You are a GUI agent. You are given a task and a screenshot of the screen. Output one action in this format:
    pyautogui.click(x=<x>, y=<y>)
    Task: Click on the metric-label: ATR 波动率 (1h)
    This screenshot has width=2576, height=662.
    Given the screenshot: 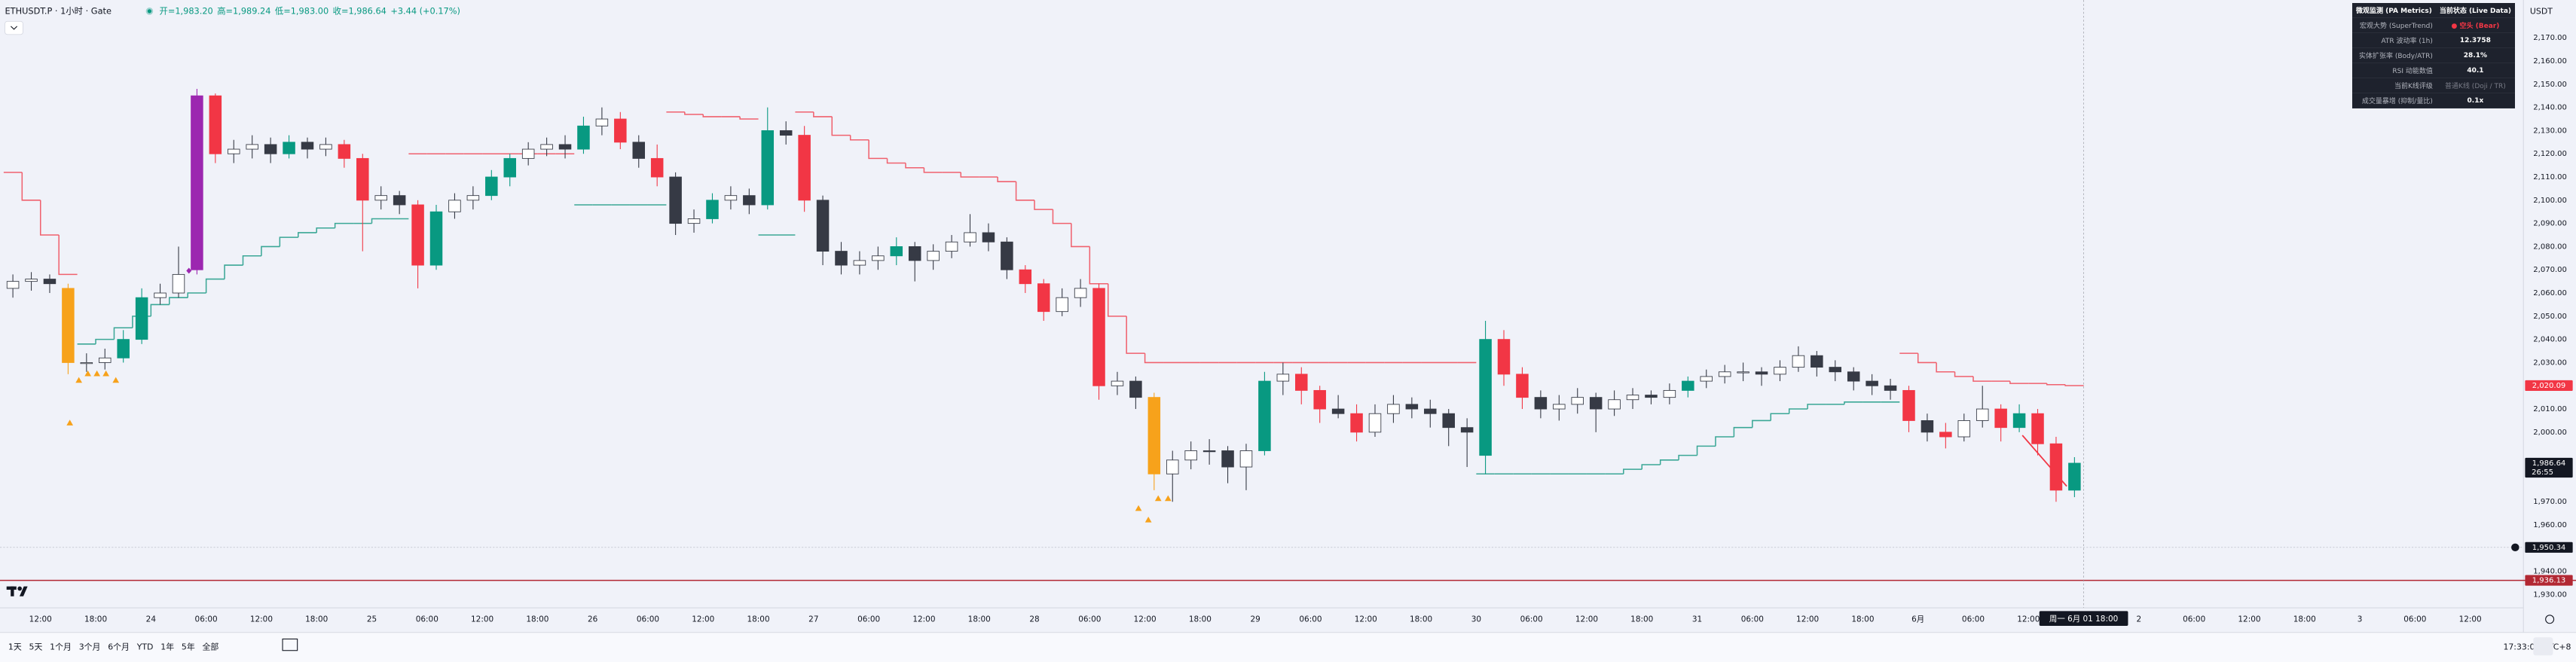 What is the action you would take?
    pyautogui.click(x=2394, y=40)
    